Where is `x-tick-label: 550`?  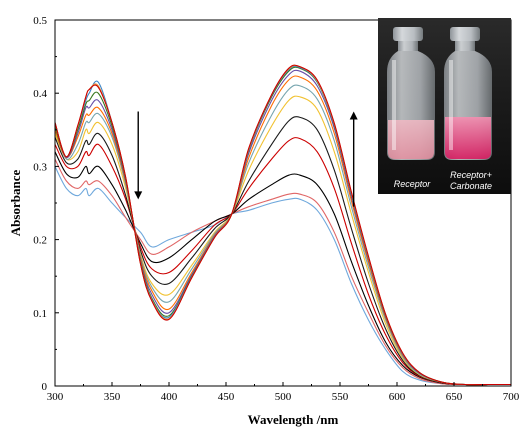
x-tick-label: 550 is located at coordinates (340, 397).